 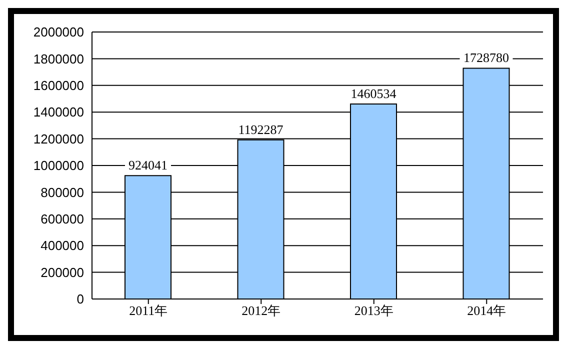 What do you see at coordinates (261, 310) in the screenshot?
I see `x-tick-label: 2012年` at bounding box center [261, 310].